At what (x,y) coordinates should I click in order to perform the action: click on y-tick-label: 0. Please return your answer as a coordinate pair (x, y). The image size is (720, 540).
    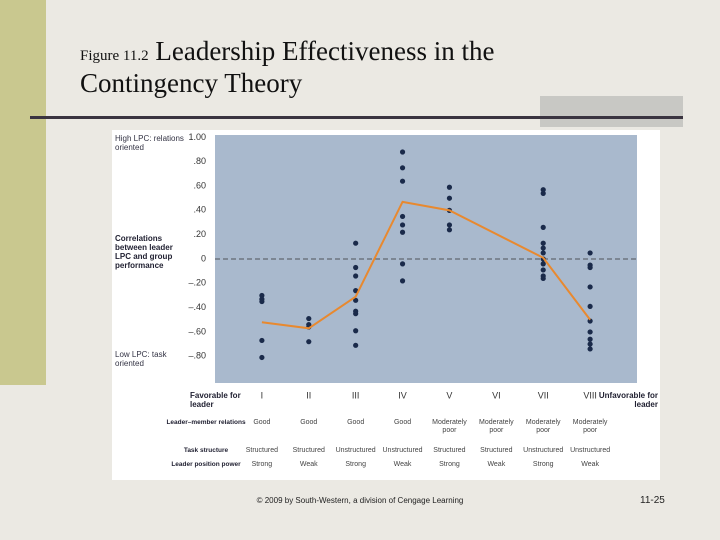
    Looking at the image, I should click on (203, 258).